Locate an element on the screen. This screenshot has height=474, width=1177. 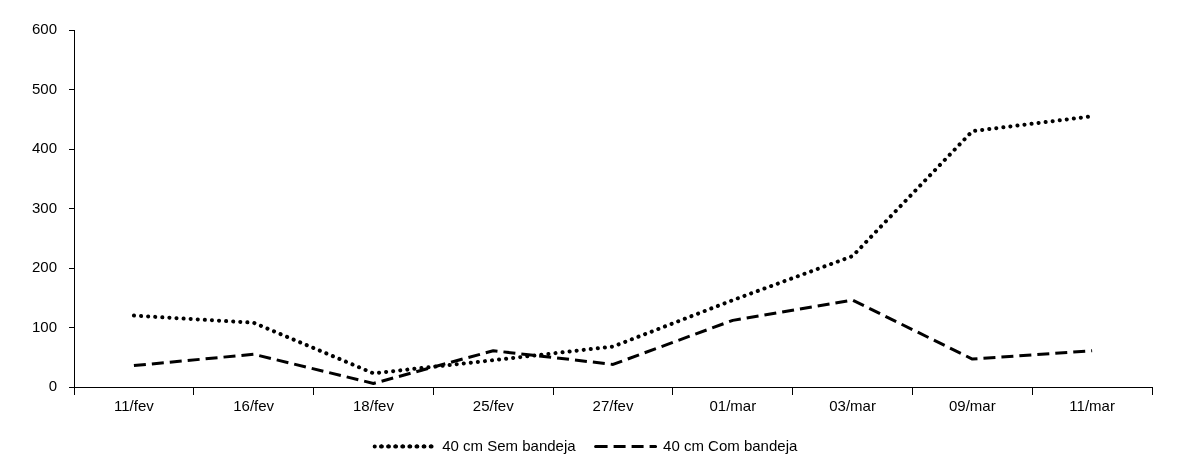
legend-label: 40 cm Com bandeja is located at coordinates (730, 445).